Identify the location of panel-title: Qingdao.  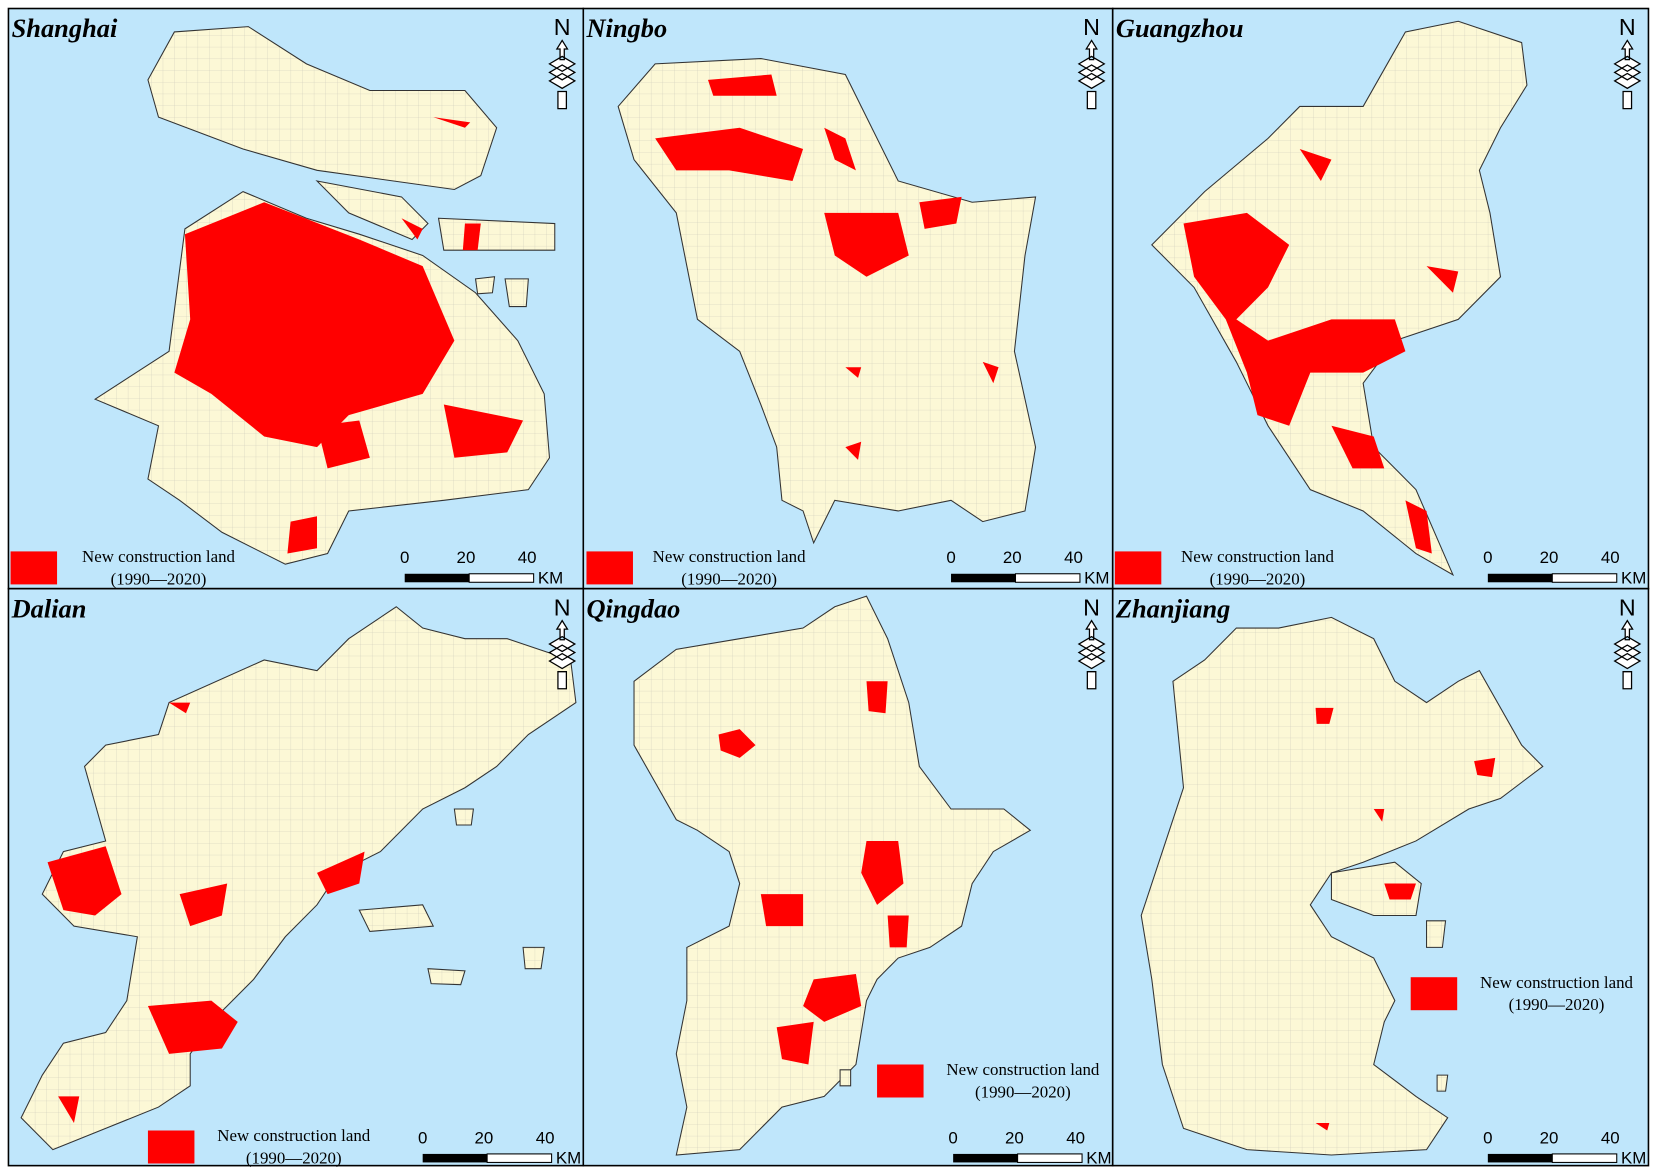
(633, 608).